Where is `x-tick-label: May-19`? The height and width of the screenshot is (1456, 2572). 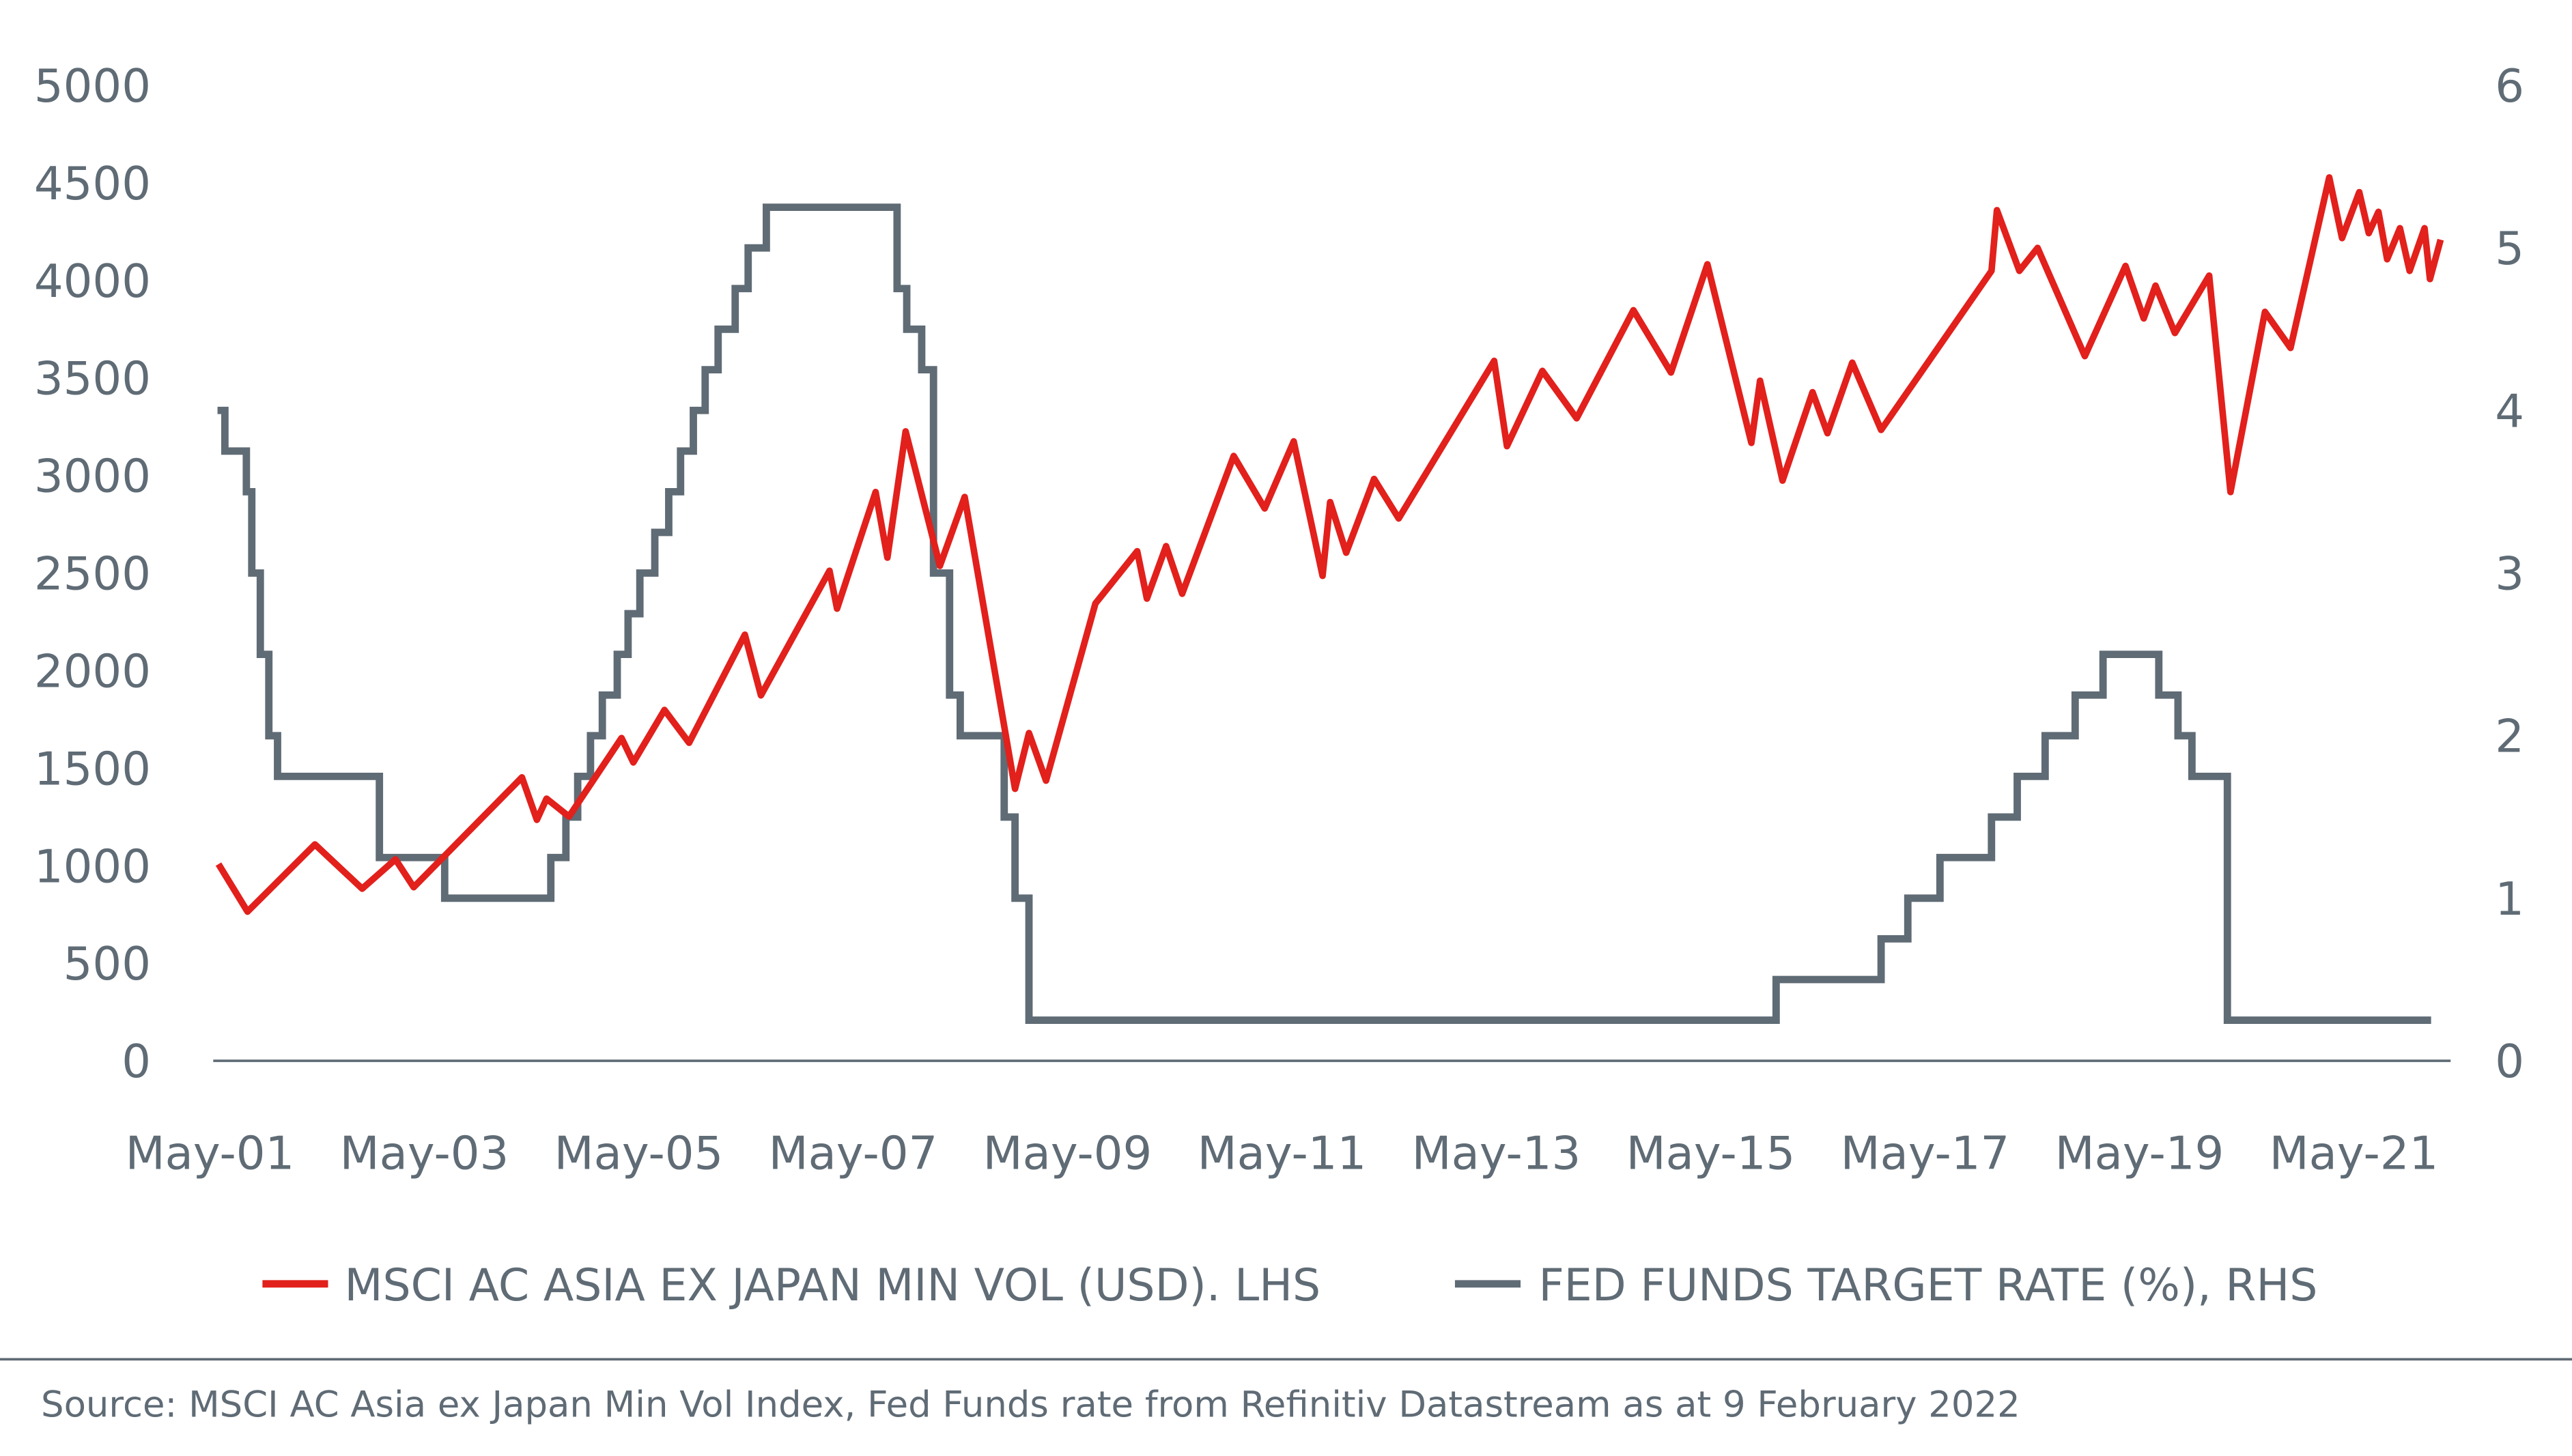
x-tick-label: May-19 is located at coordinates (2139, 1153).